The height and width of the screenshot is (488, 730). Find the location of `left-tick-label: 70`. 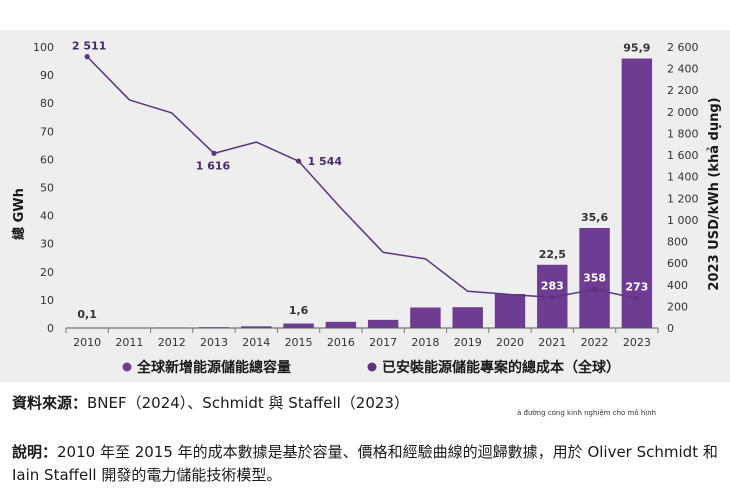

left-tick-label: 70 is located at coordinates (47, 131).